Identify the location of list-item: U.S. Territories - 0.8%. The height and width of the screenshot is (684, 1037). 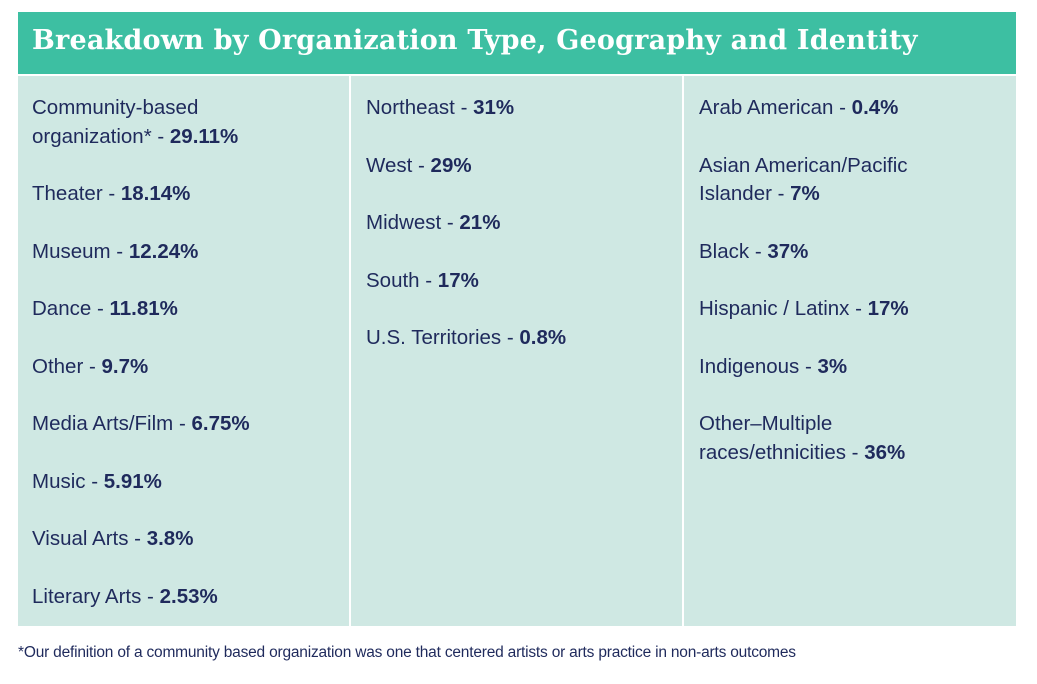
(466, 337).